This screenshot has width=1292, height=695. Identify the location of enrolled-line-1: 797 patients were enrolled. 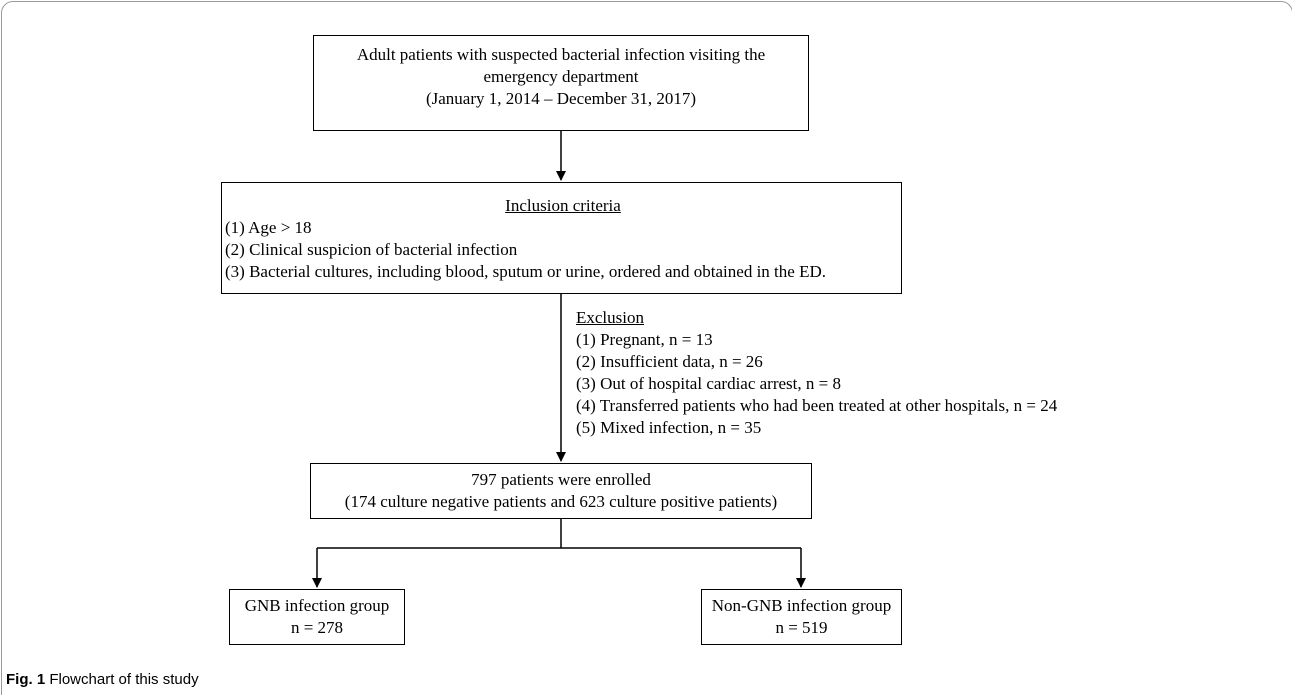
(561, 479).